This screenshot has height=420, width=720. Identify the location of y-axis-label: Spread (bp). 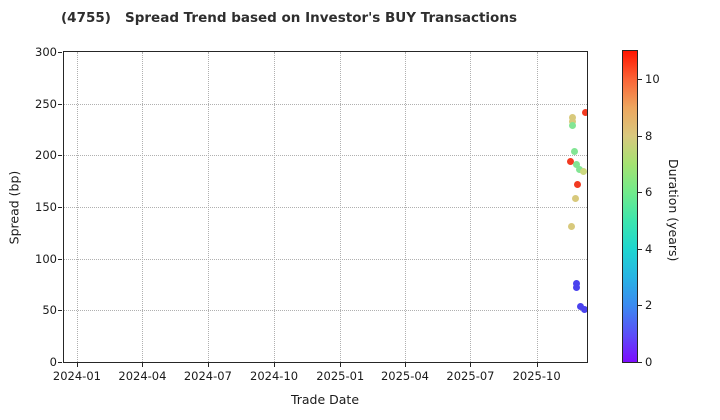
(14, 207).